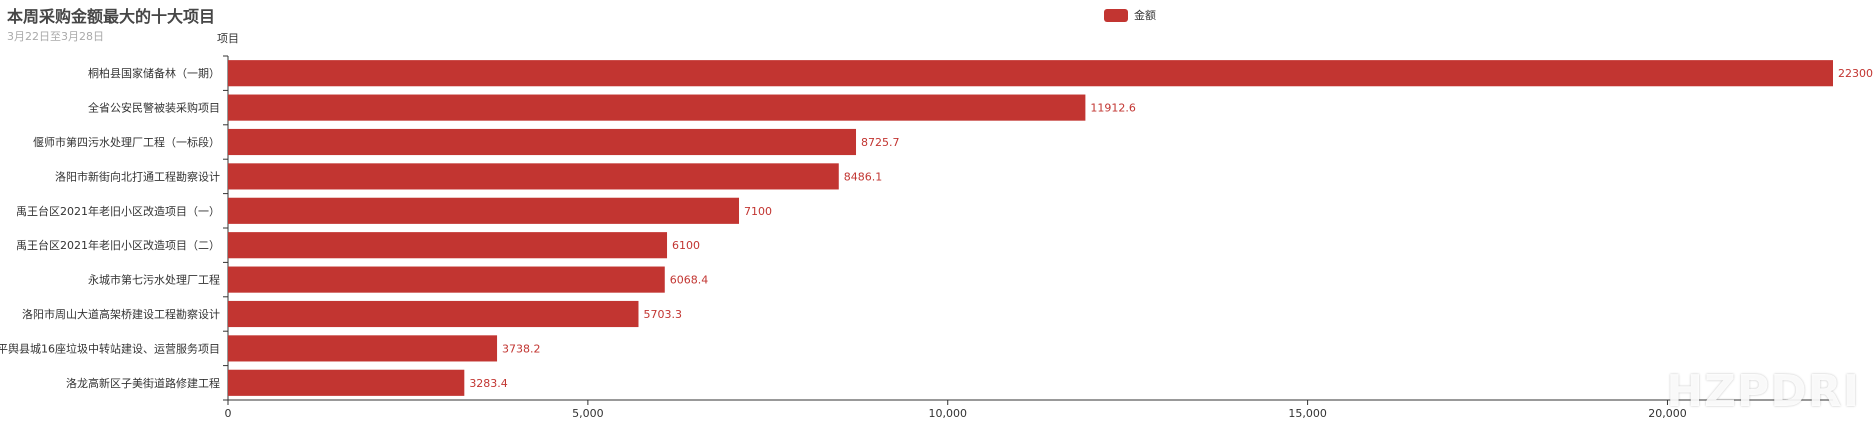  What do you see at coordinates (143, 383) in the screenshot?
I see `y-tick-label: 洛龙高新区子美街道路修建工程` at bounding box center [143, 383].